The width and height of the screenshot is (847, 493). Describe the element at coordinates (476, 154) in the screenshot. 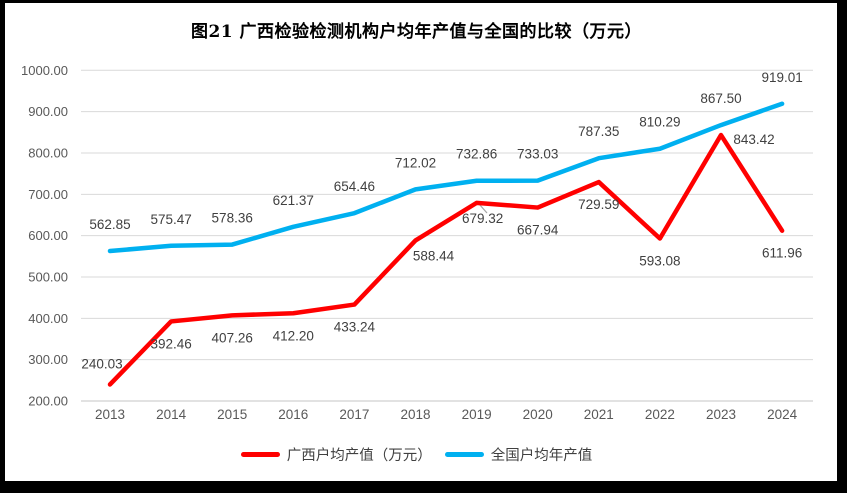

I see `data-label: 732.86` at that location.